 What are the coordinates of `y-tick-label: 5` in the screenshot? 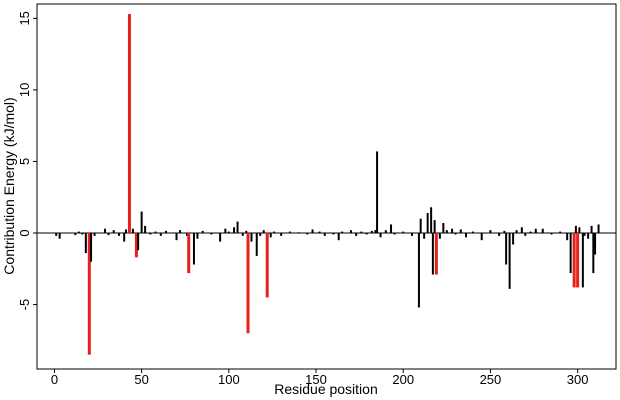 It's located at (24, 161).